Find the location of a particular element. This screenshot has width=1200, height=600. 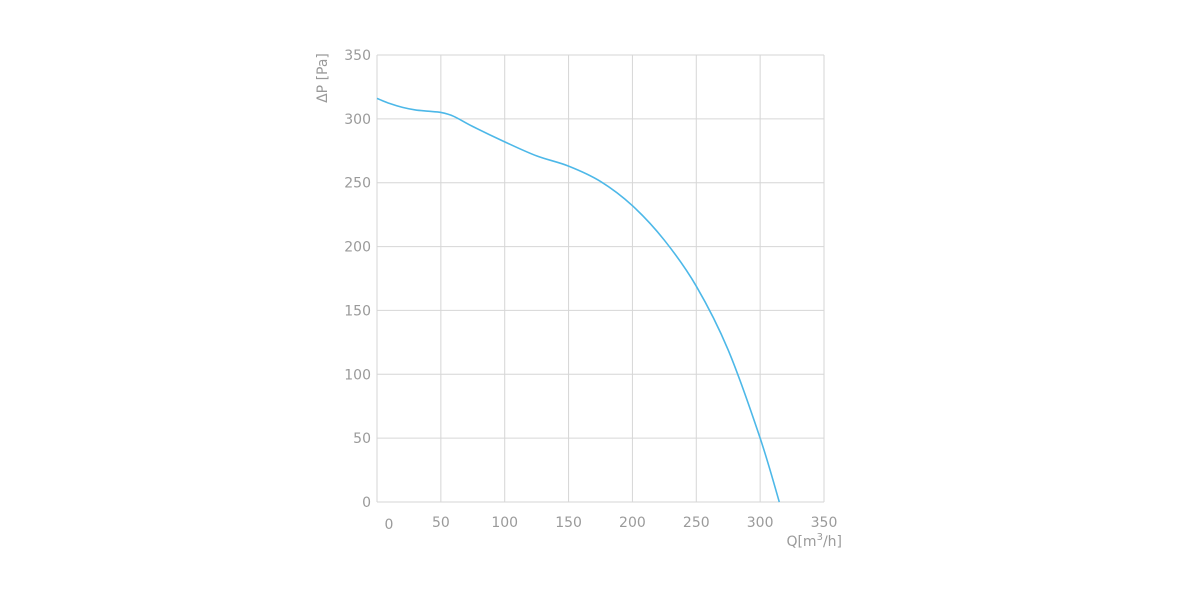

y-tick-label: 200 is located at coordinates (357, 248).